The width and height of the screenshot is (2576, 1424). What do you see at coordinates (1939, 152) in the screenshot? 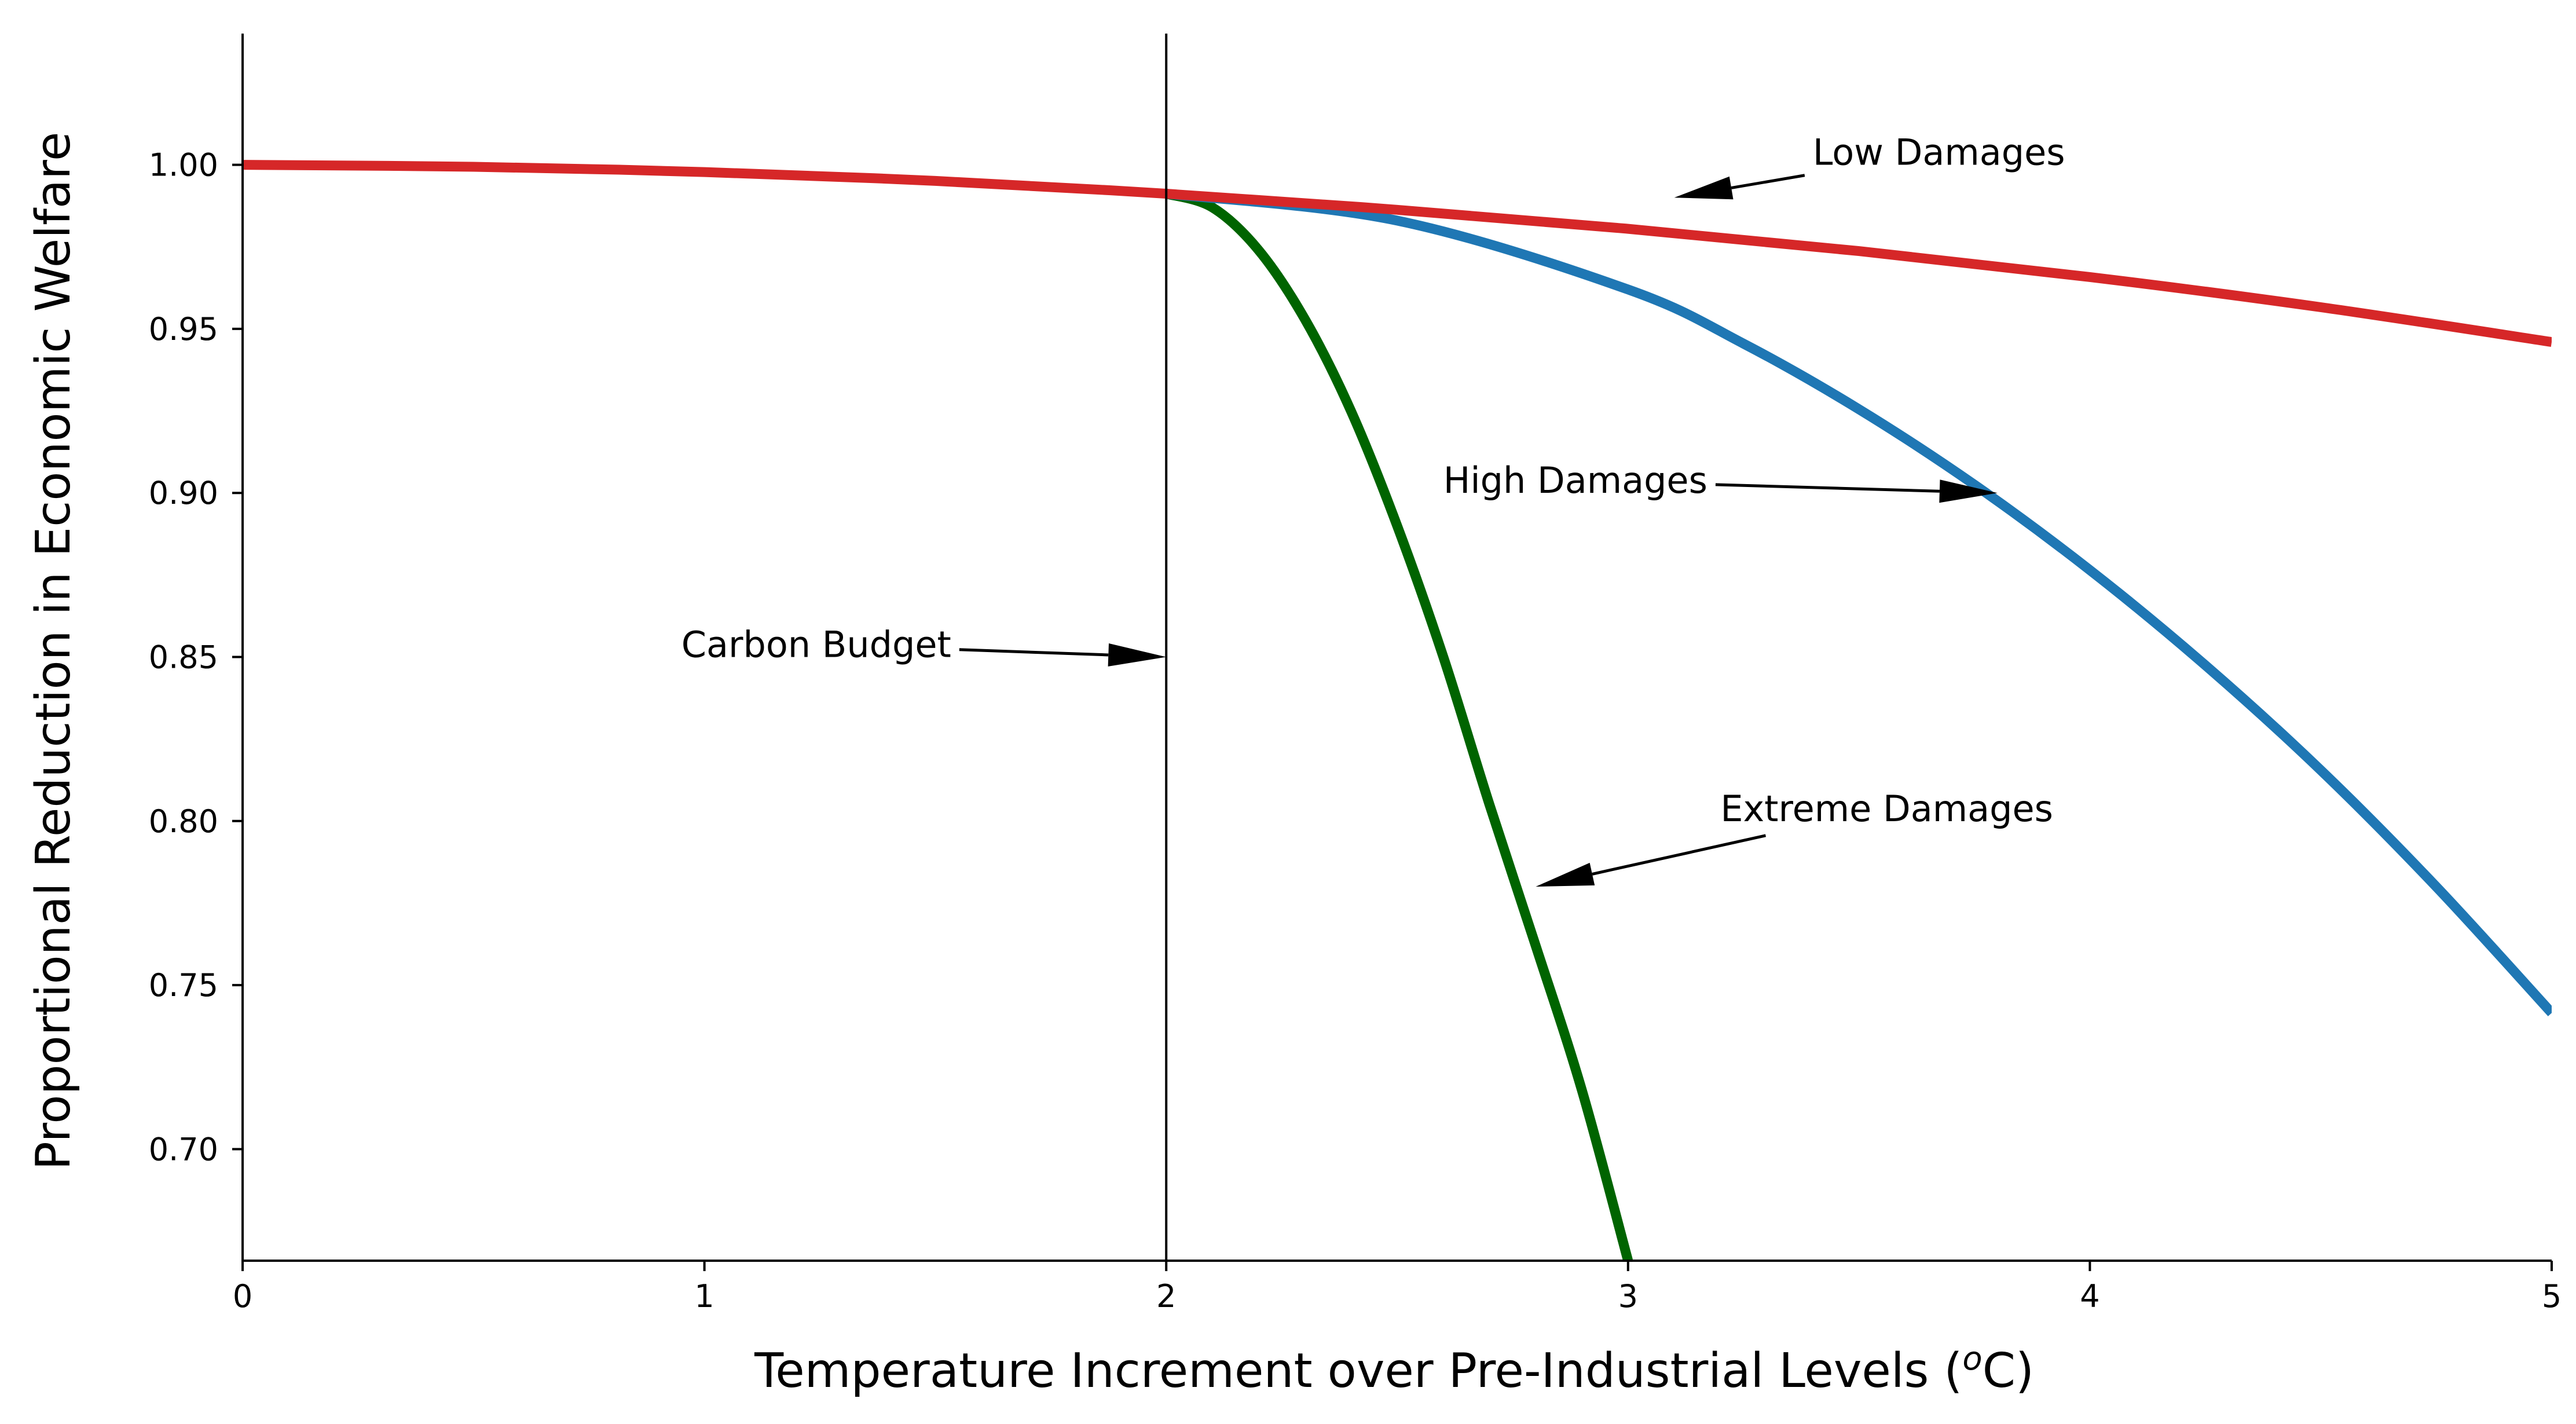
I see `annotation-low-damages: Low Damages` at bounding box center [1939, 152].